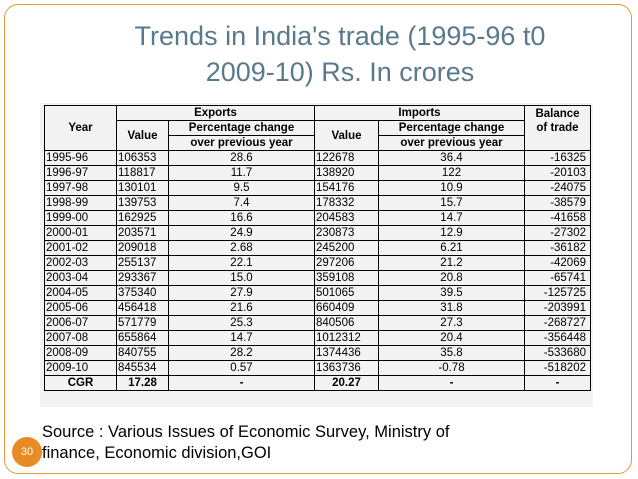 This screenshot has width=638, height=479. Describe the element at coordinates (142, 173) in the screenshot. I see `cell-export-value: 118817` at that location.